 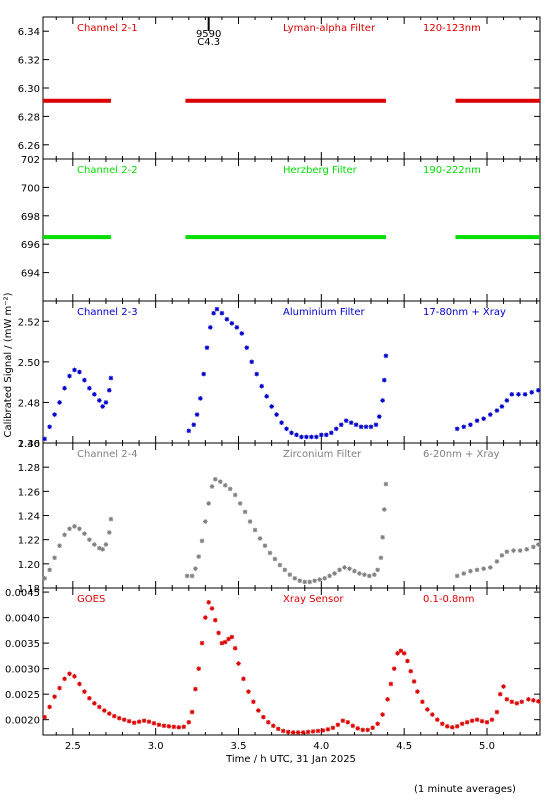 I want to click on x-tick-label: 3.0, so click(x=156, y=746).